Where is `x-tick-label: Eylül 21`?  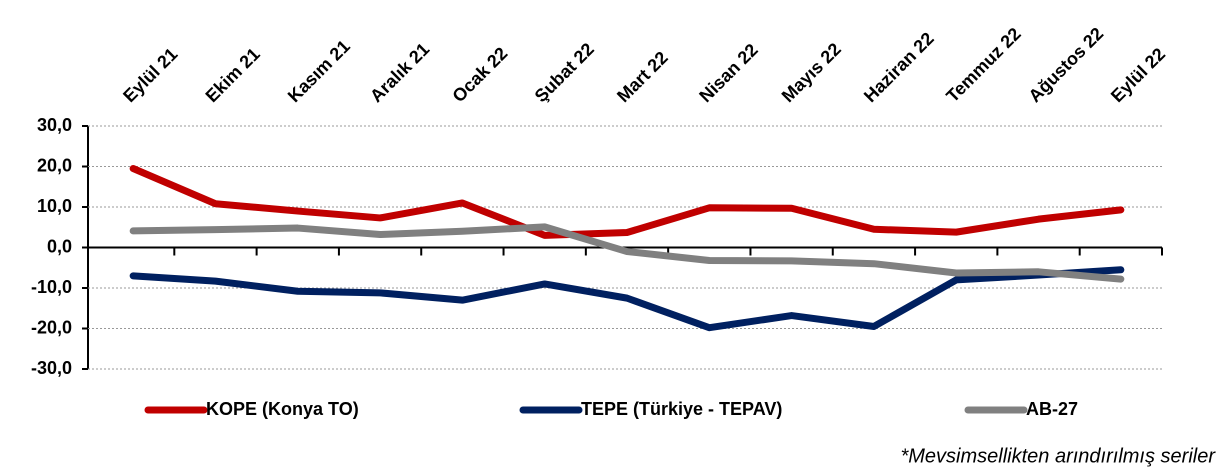 x-tick-label: Eylül 21 is located at coordinates (150, 75).